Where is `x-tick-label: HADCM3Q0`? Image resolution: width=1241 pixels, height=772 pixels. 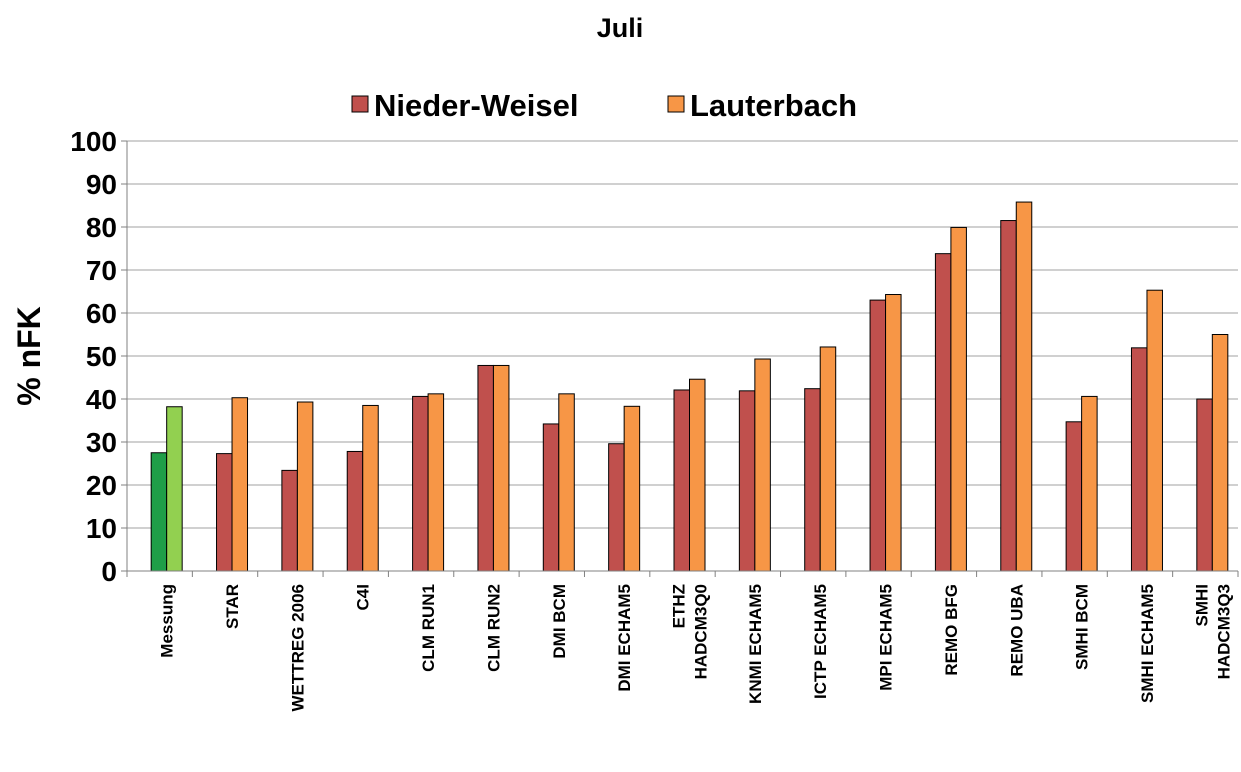 x-tick-label: HADCM3Q0 is located at coordinates (701, 631).